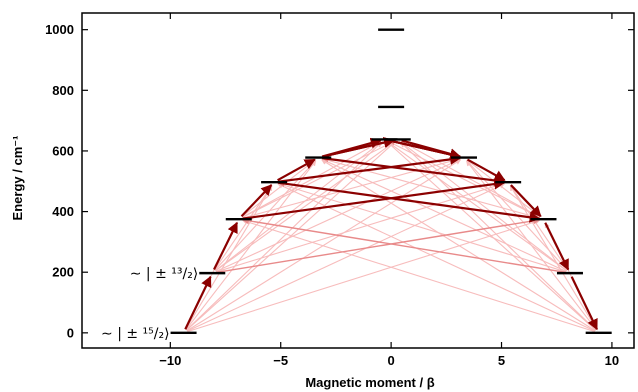 The width and height of the screenshot is (638, 392). What do you see at coordinates (63, 150) in the screenshot?
I see `y-tick-label: 600` at bounding box center [63, 150].